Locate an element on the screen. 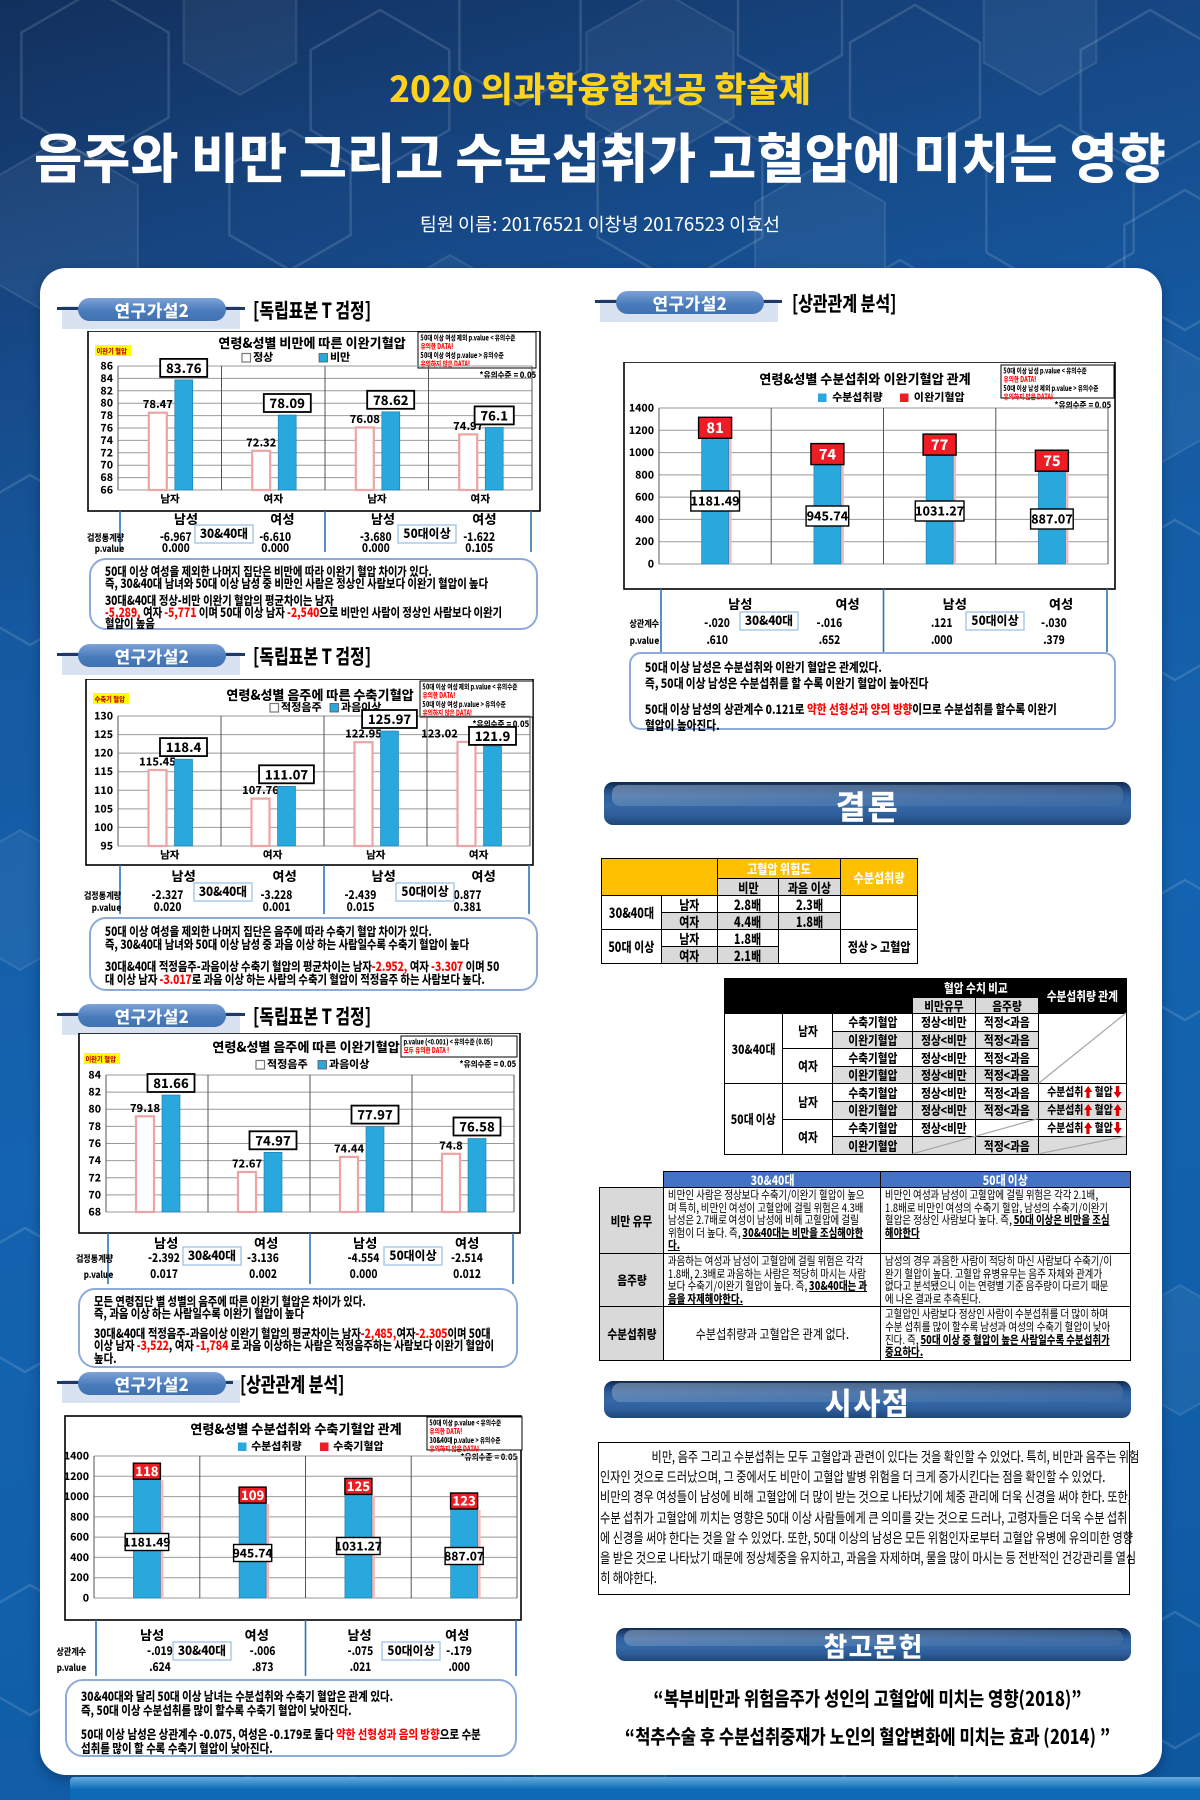 Image resolution: width=1200 pixels, height=1800 pixels. svg-text: 0.381 is located at coordinates (468, 906).